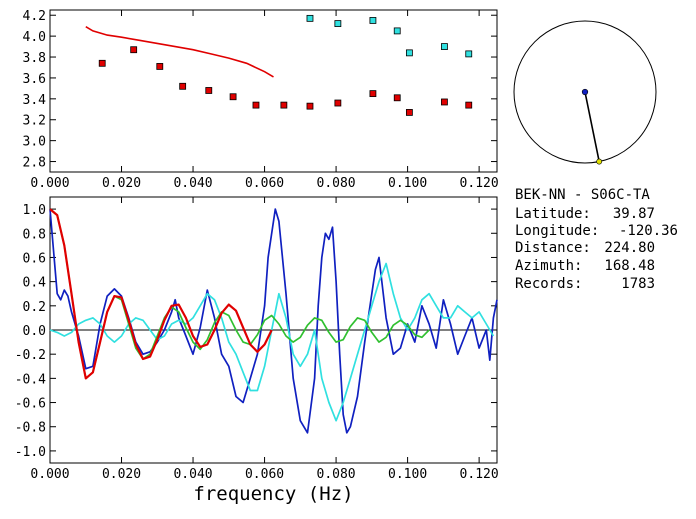 The width and height of the screenshot is (696, 519). I want to click on records-label: Records:, so click(548, 284).